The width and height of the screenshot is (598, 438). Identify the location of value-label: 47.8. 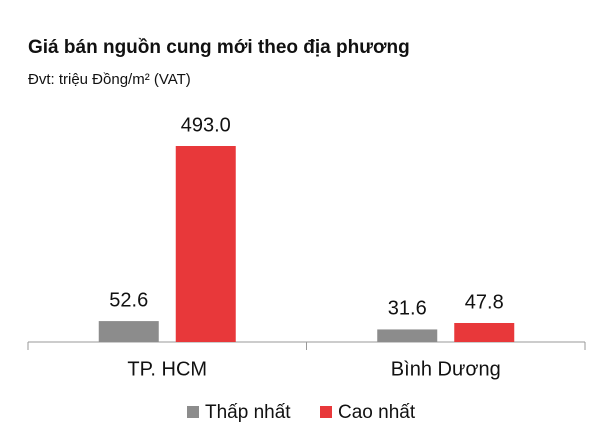
(484, 302).